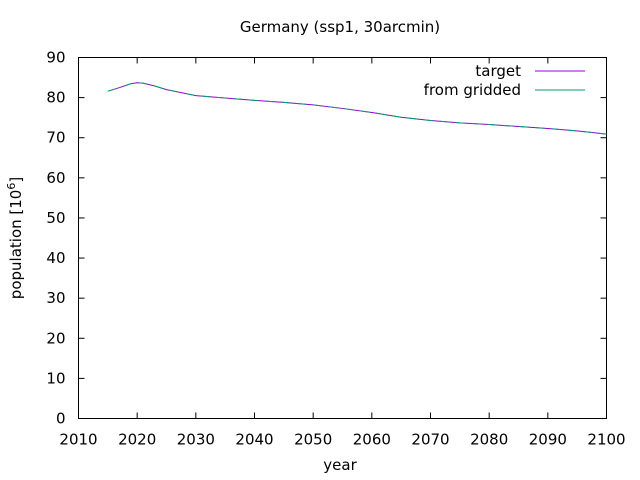 The image size is (640, 480). I want to click on series-line-target, so click(357, 108).